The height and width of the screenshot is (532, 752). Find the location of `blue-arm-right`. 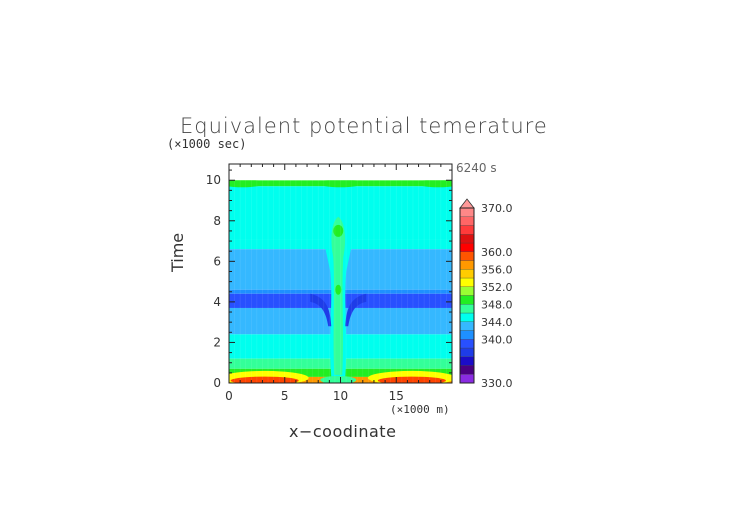

blue-arm-right is located at coordinates (356, 310).